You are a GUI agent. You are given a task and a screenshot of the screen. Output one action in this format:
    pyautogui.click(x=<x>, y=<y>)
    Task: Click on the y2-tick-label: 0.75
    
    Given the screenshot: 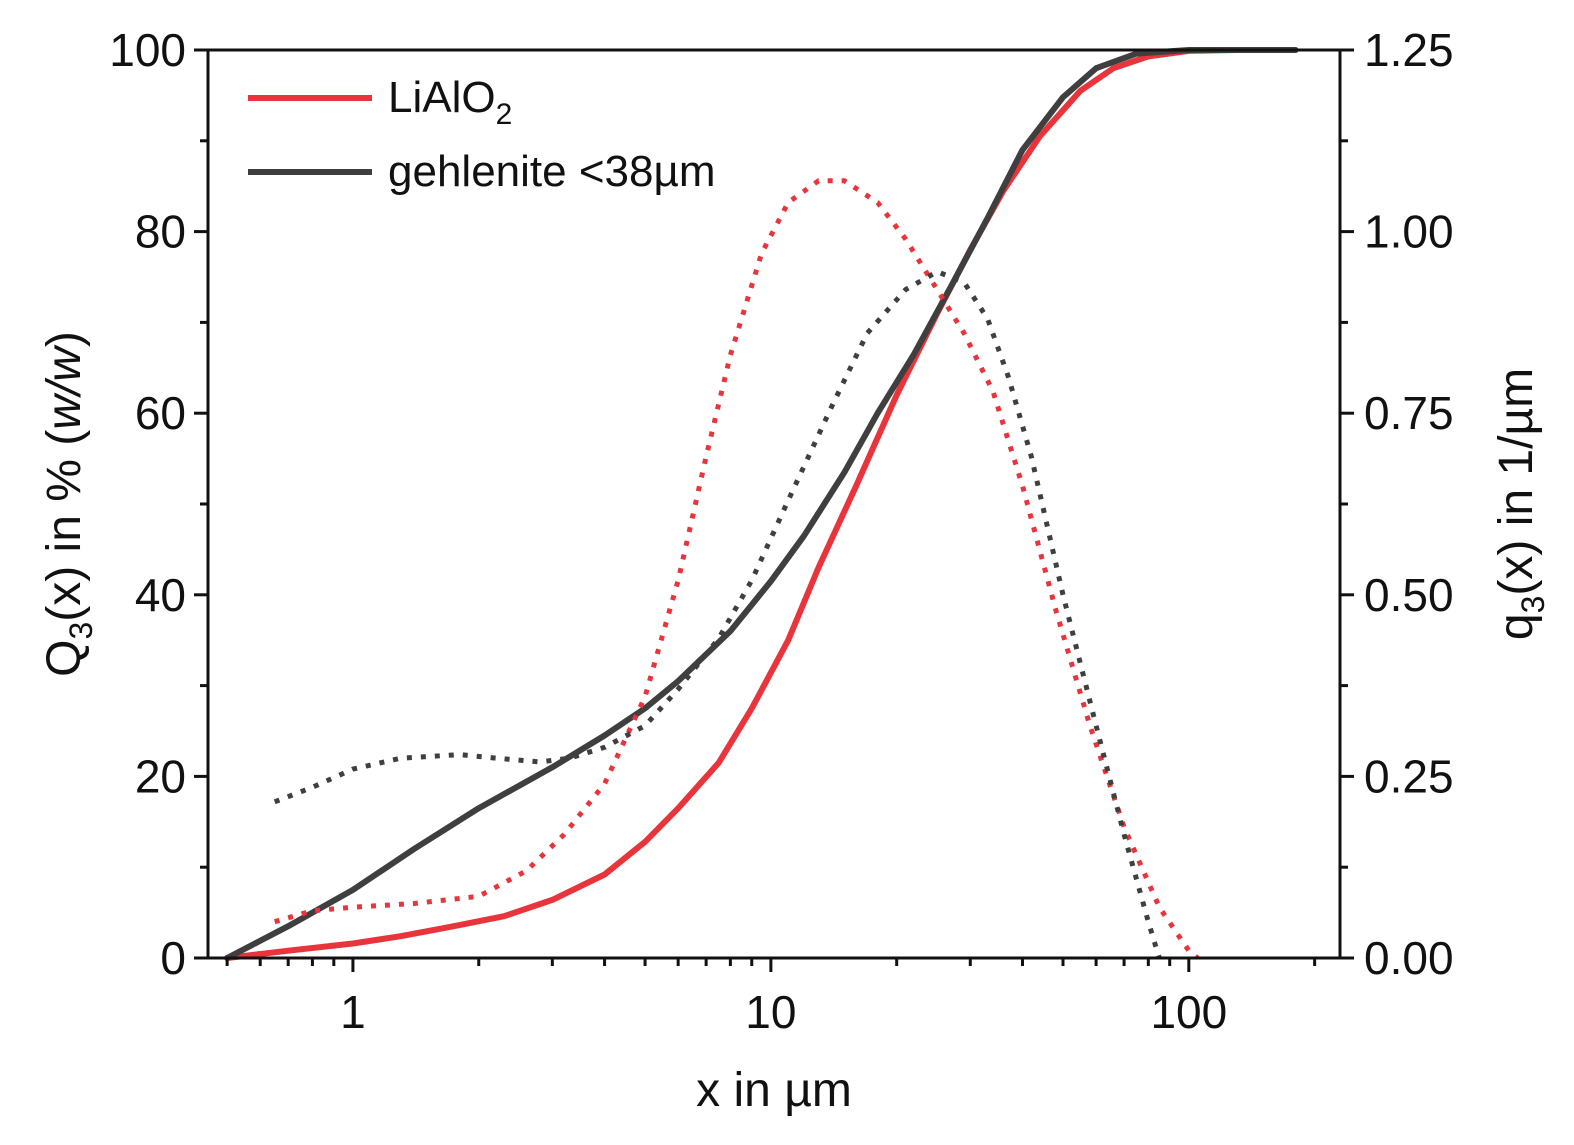 What is the action you would take?
    pyautogui.click(x=1409, y=413)
    